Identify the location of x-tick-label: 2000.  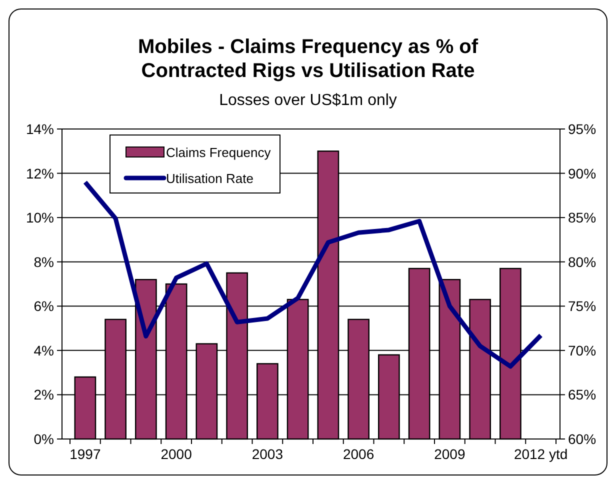
(176, 454).